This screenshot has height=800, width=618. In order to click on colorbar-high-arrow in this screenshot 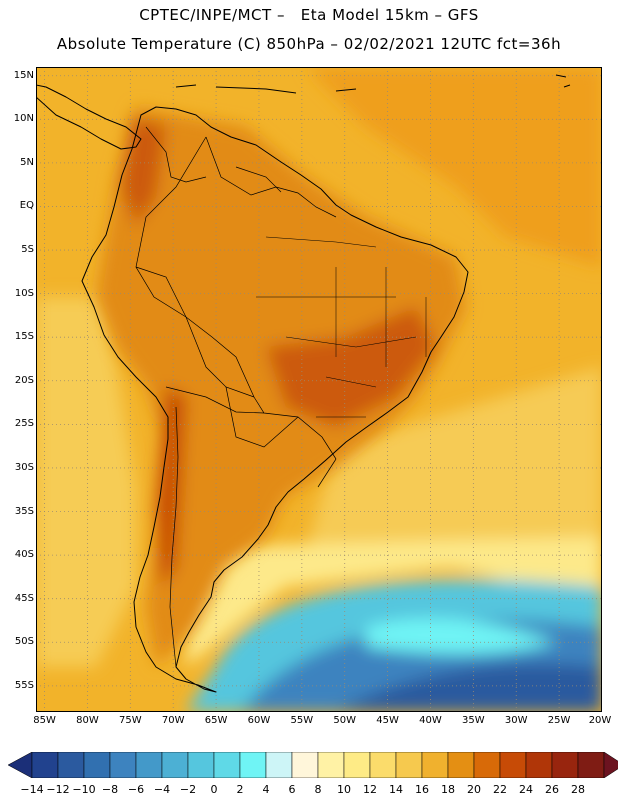, I will do `click(610, 765)`.